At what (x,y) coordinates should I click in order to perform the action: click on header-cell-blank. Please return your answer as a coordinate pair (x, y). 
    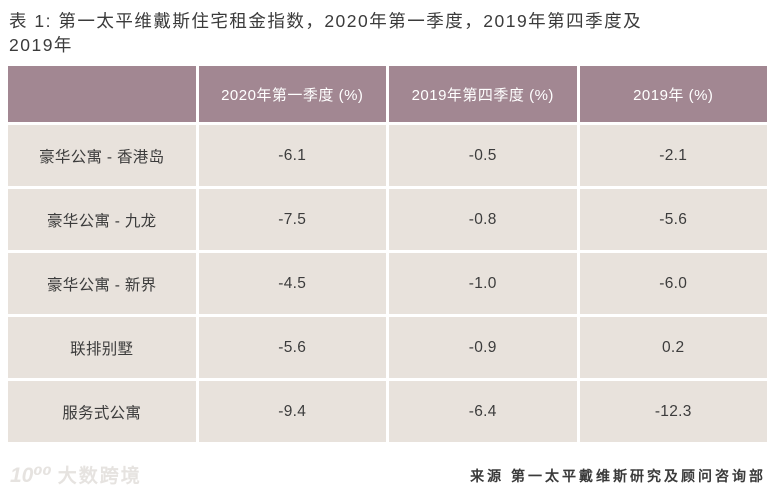
    Looking at the image, I should click on (102, 94).